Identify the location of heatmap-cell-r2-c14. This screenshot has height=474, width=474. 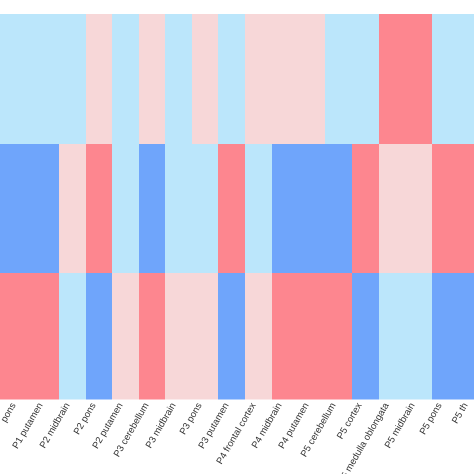
(453, 336).